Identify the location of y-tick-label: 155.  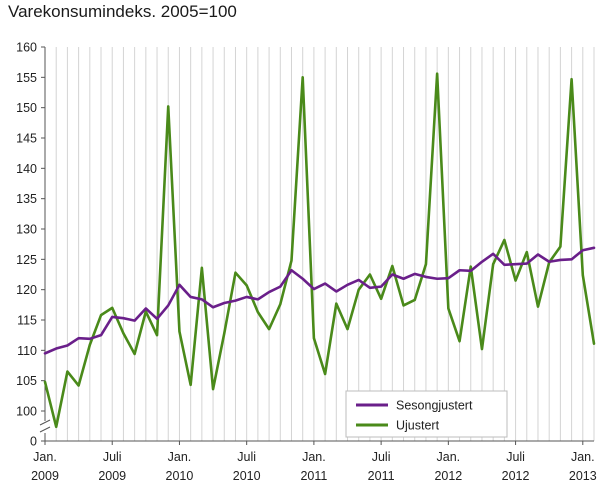
(26, 78).